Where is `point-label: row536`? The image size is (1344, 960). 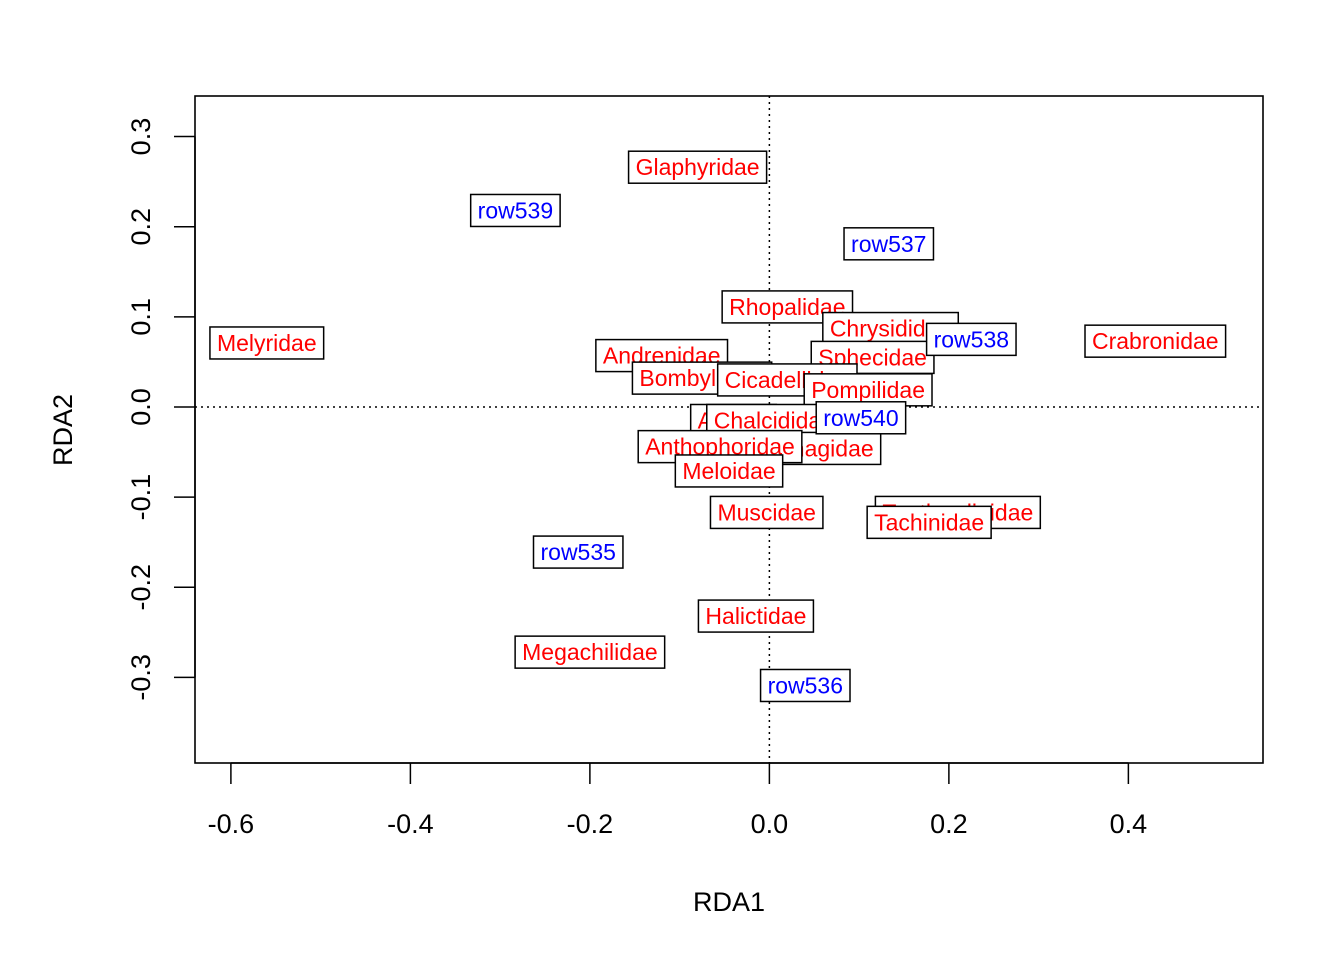 point-label: row536 is located at coordinates (805, 685).